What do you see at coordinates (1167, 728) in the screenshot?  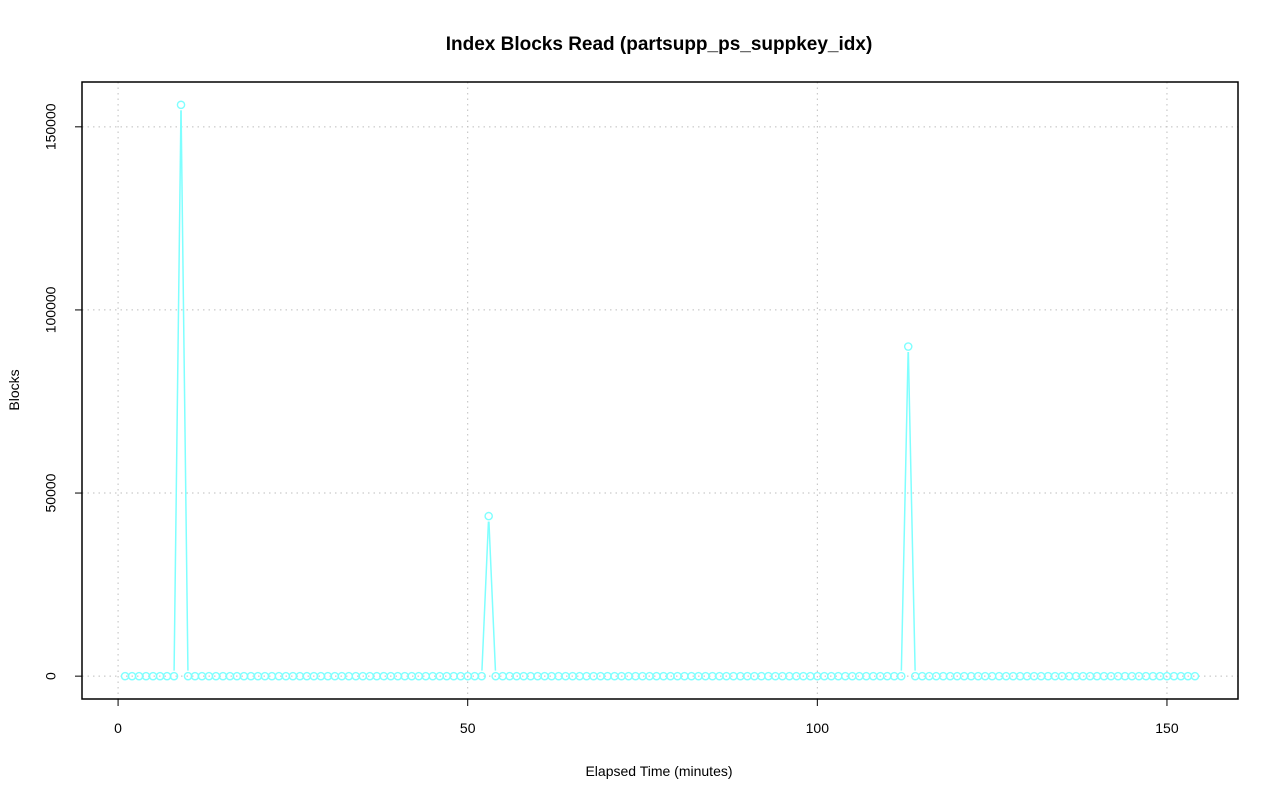 I see `x-tick-label: 150` at bounding box center [1167, 728].